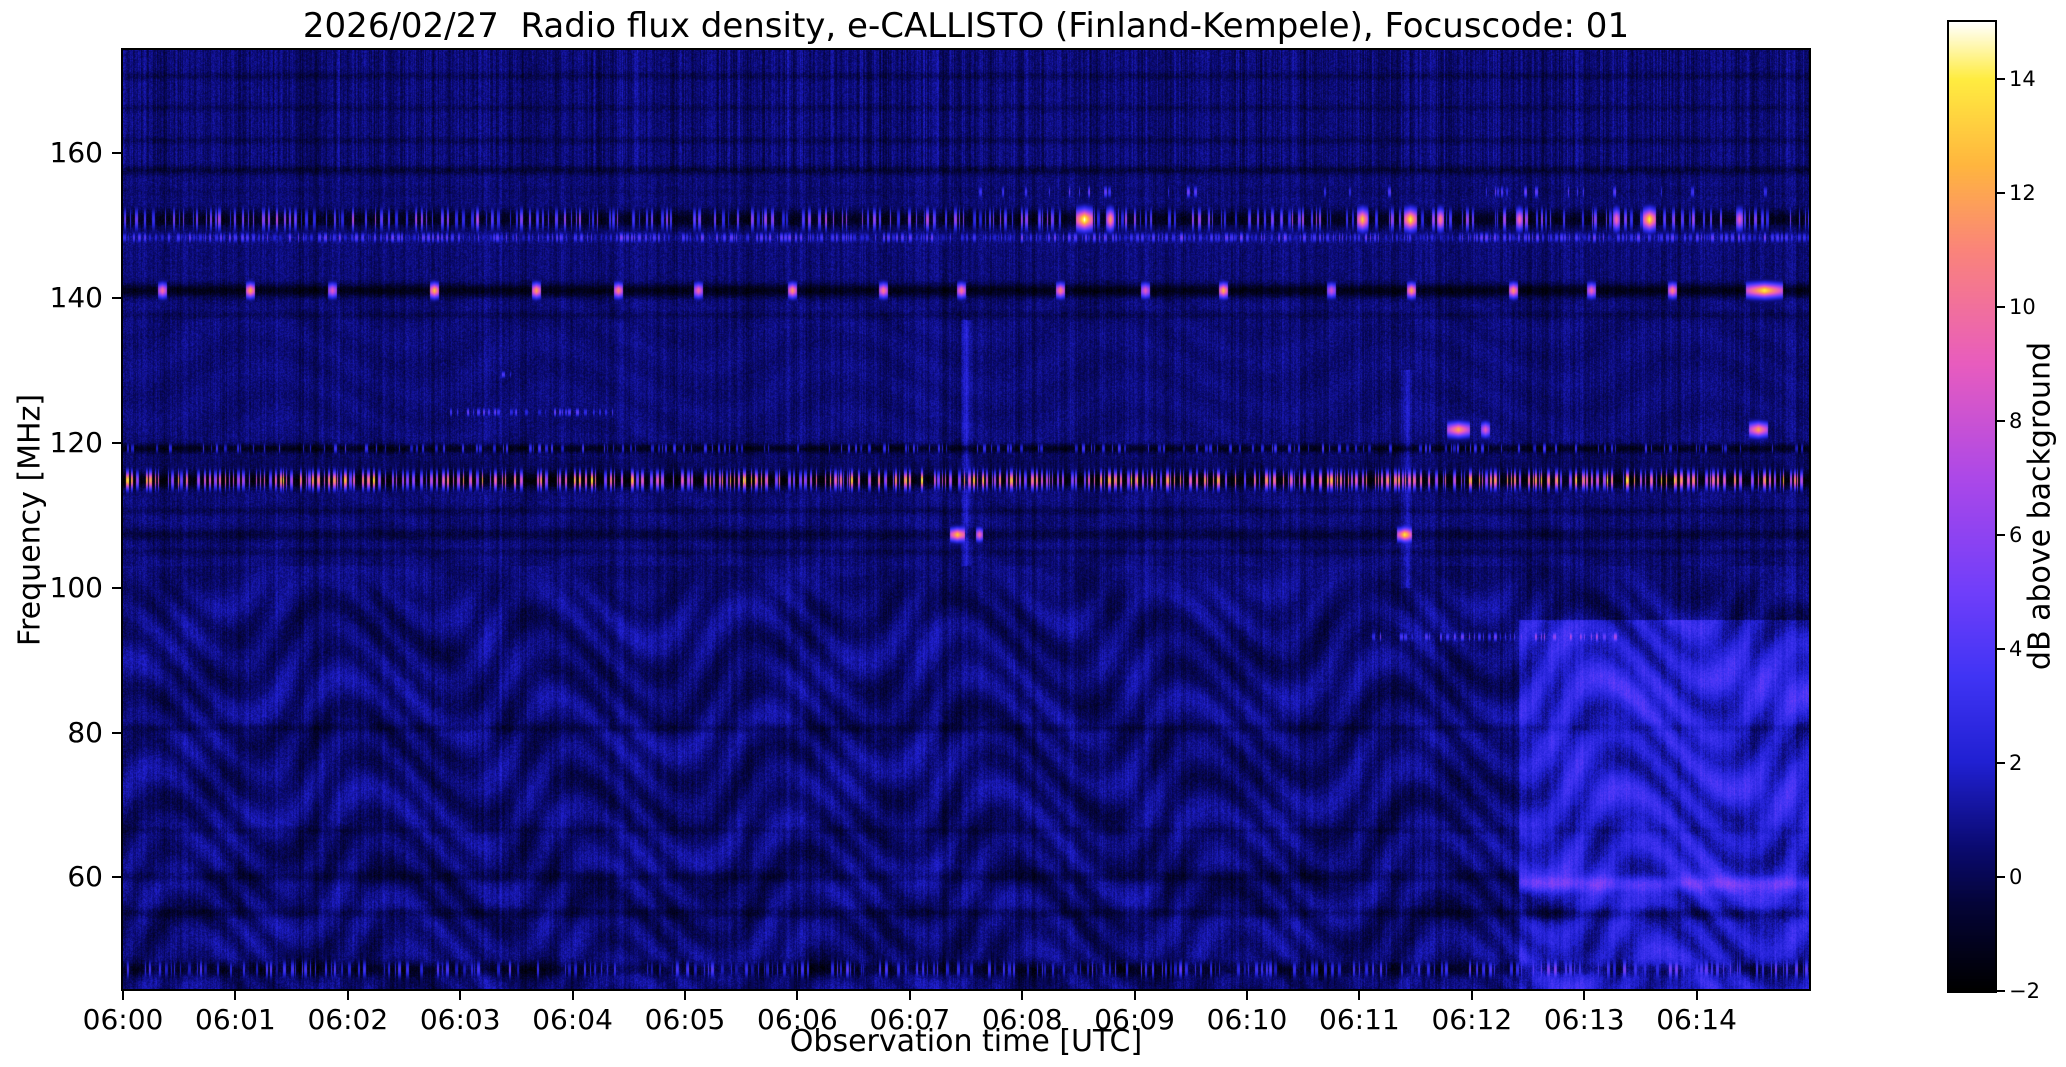 This screenshot has width=2066, height=1067. I want to click on colorbar-tick-label: 2, so click(2016, 763).